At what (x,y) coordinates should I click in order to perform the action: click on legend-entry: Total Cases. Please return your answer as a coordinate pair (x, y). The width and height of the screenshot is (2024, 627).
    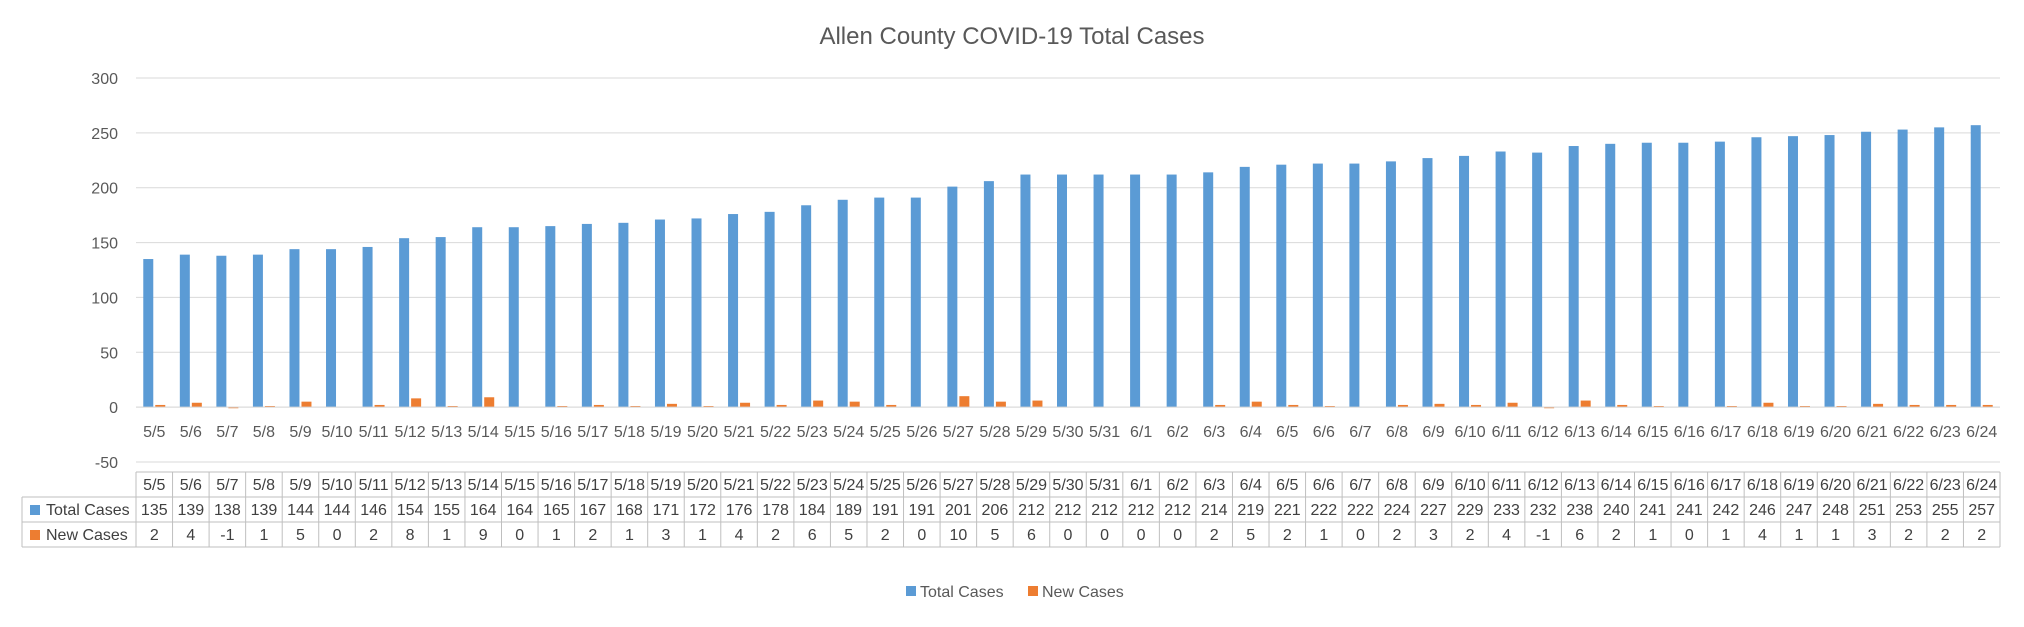
    Looking at the image, I should click on (962, 592).